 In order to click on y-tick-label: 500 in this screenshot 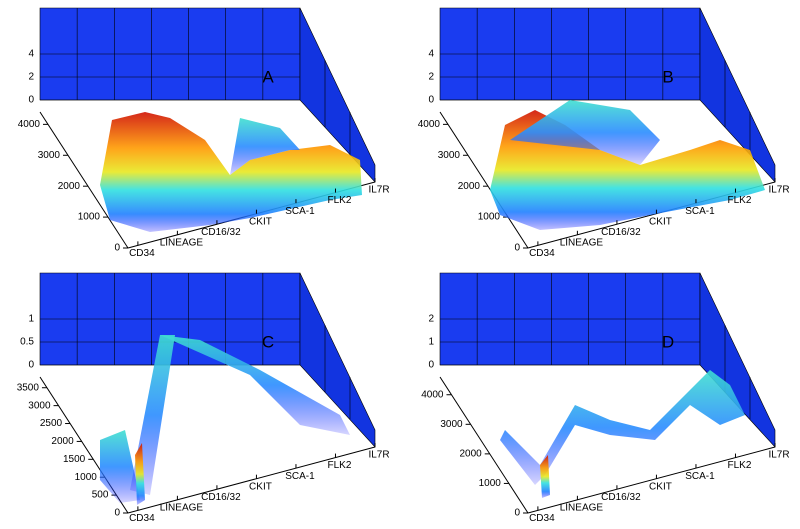, I will do `click(100, 495)`.